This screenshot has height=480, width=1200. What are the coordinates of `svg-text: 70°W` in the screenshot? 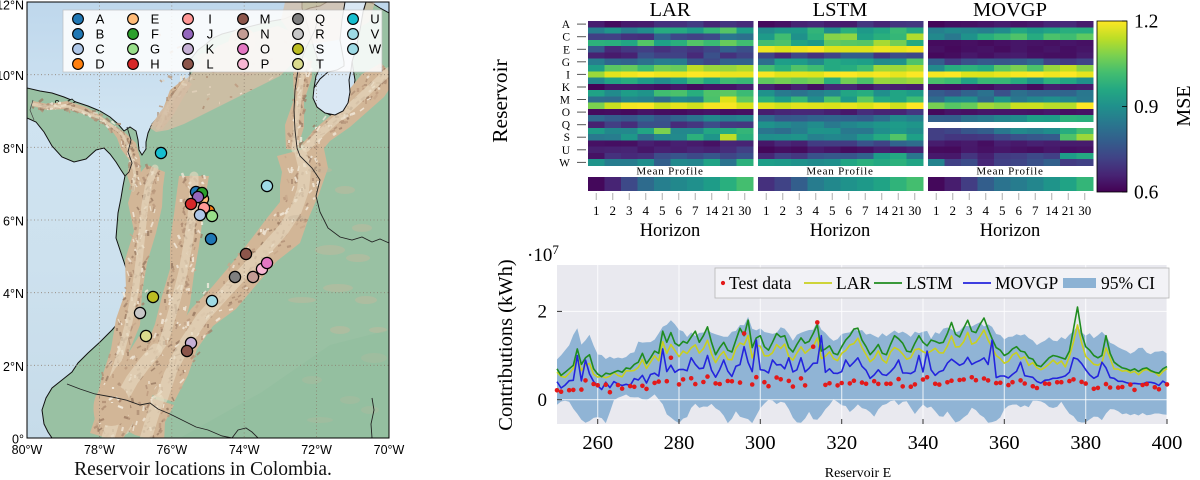 It's located at (389, 450).